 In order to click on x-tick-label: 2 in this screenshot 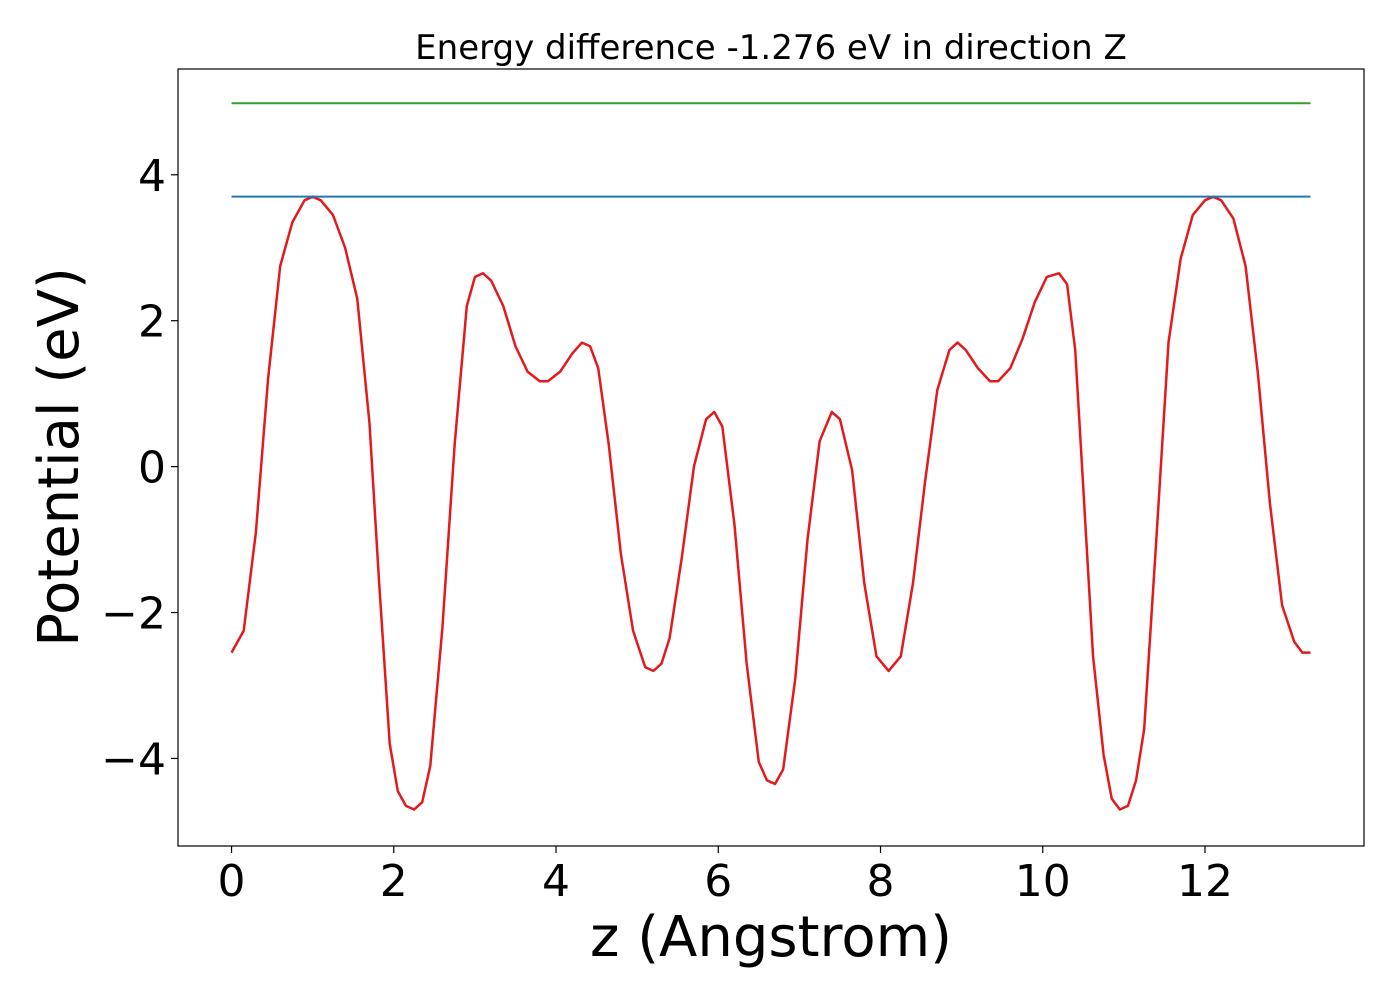, I will do `click(394, 881)`.